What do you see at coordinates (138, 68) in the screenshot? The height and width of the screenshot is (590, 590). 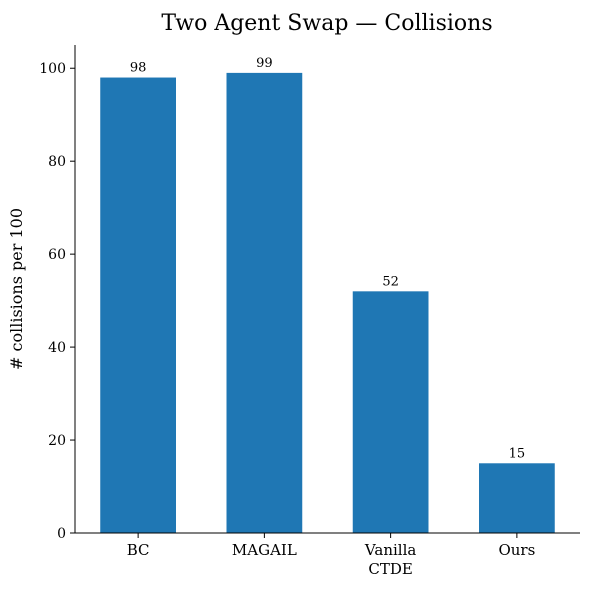 I see `bar-value-label-0: 98` at bounding box center [138, 68].